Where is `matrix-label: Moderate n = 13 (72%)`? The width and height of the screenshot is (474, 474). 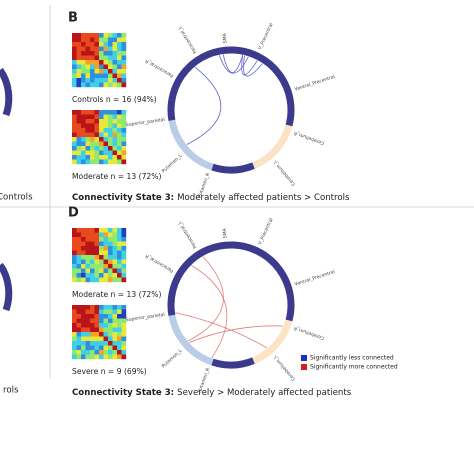 matrix-label: Moderate n = 13 (72%) is located at coordinates (116, 294).